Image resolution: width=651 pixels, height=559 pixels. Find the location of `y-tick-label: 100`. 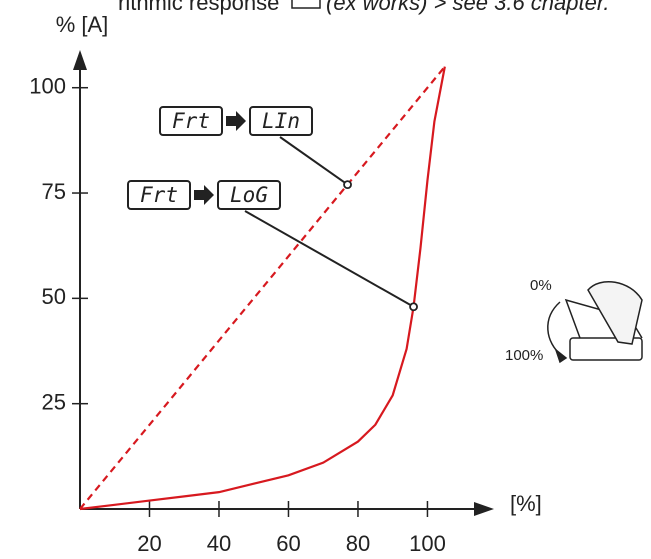

y-tick-label: 100 is located at coordinates (47, 86).